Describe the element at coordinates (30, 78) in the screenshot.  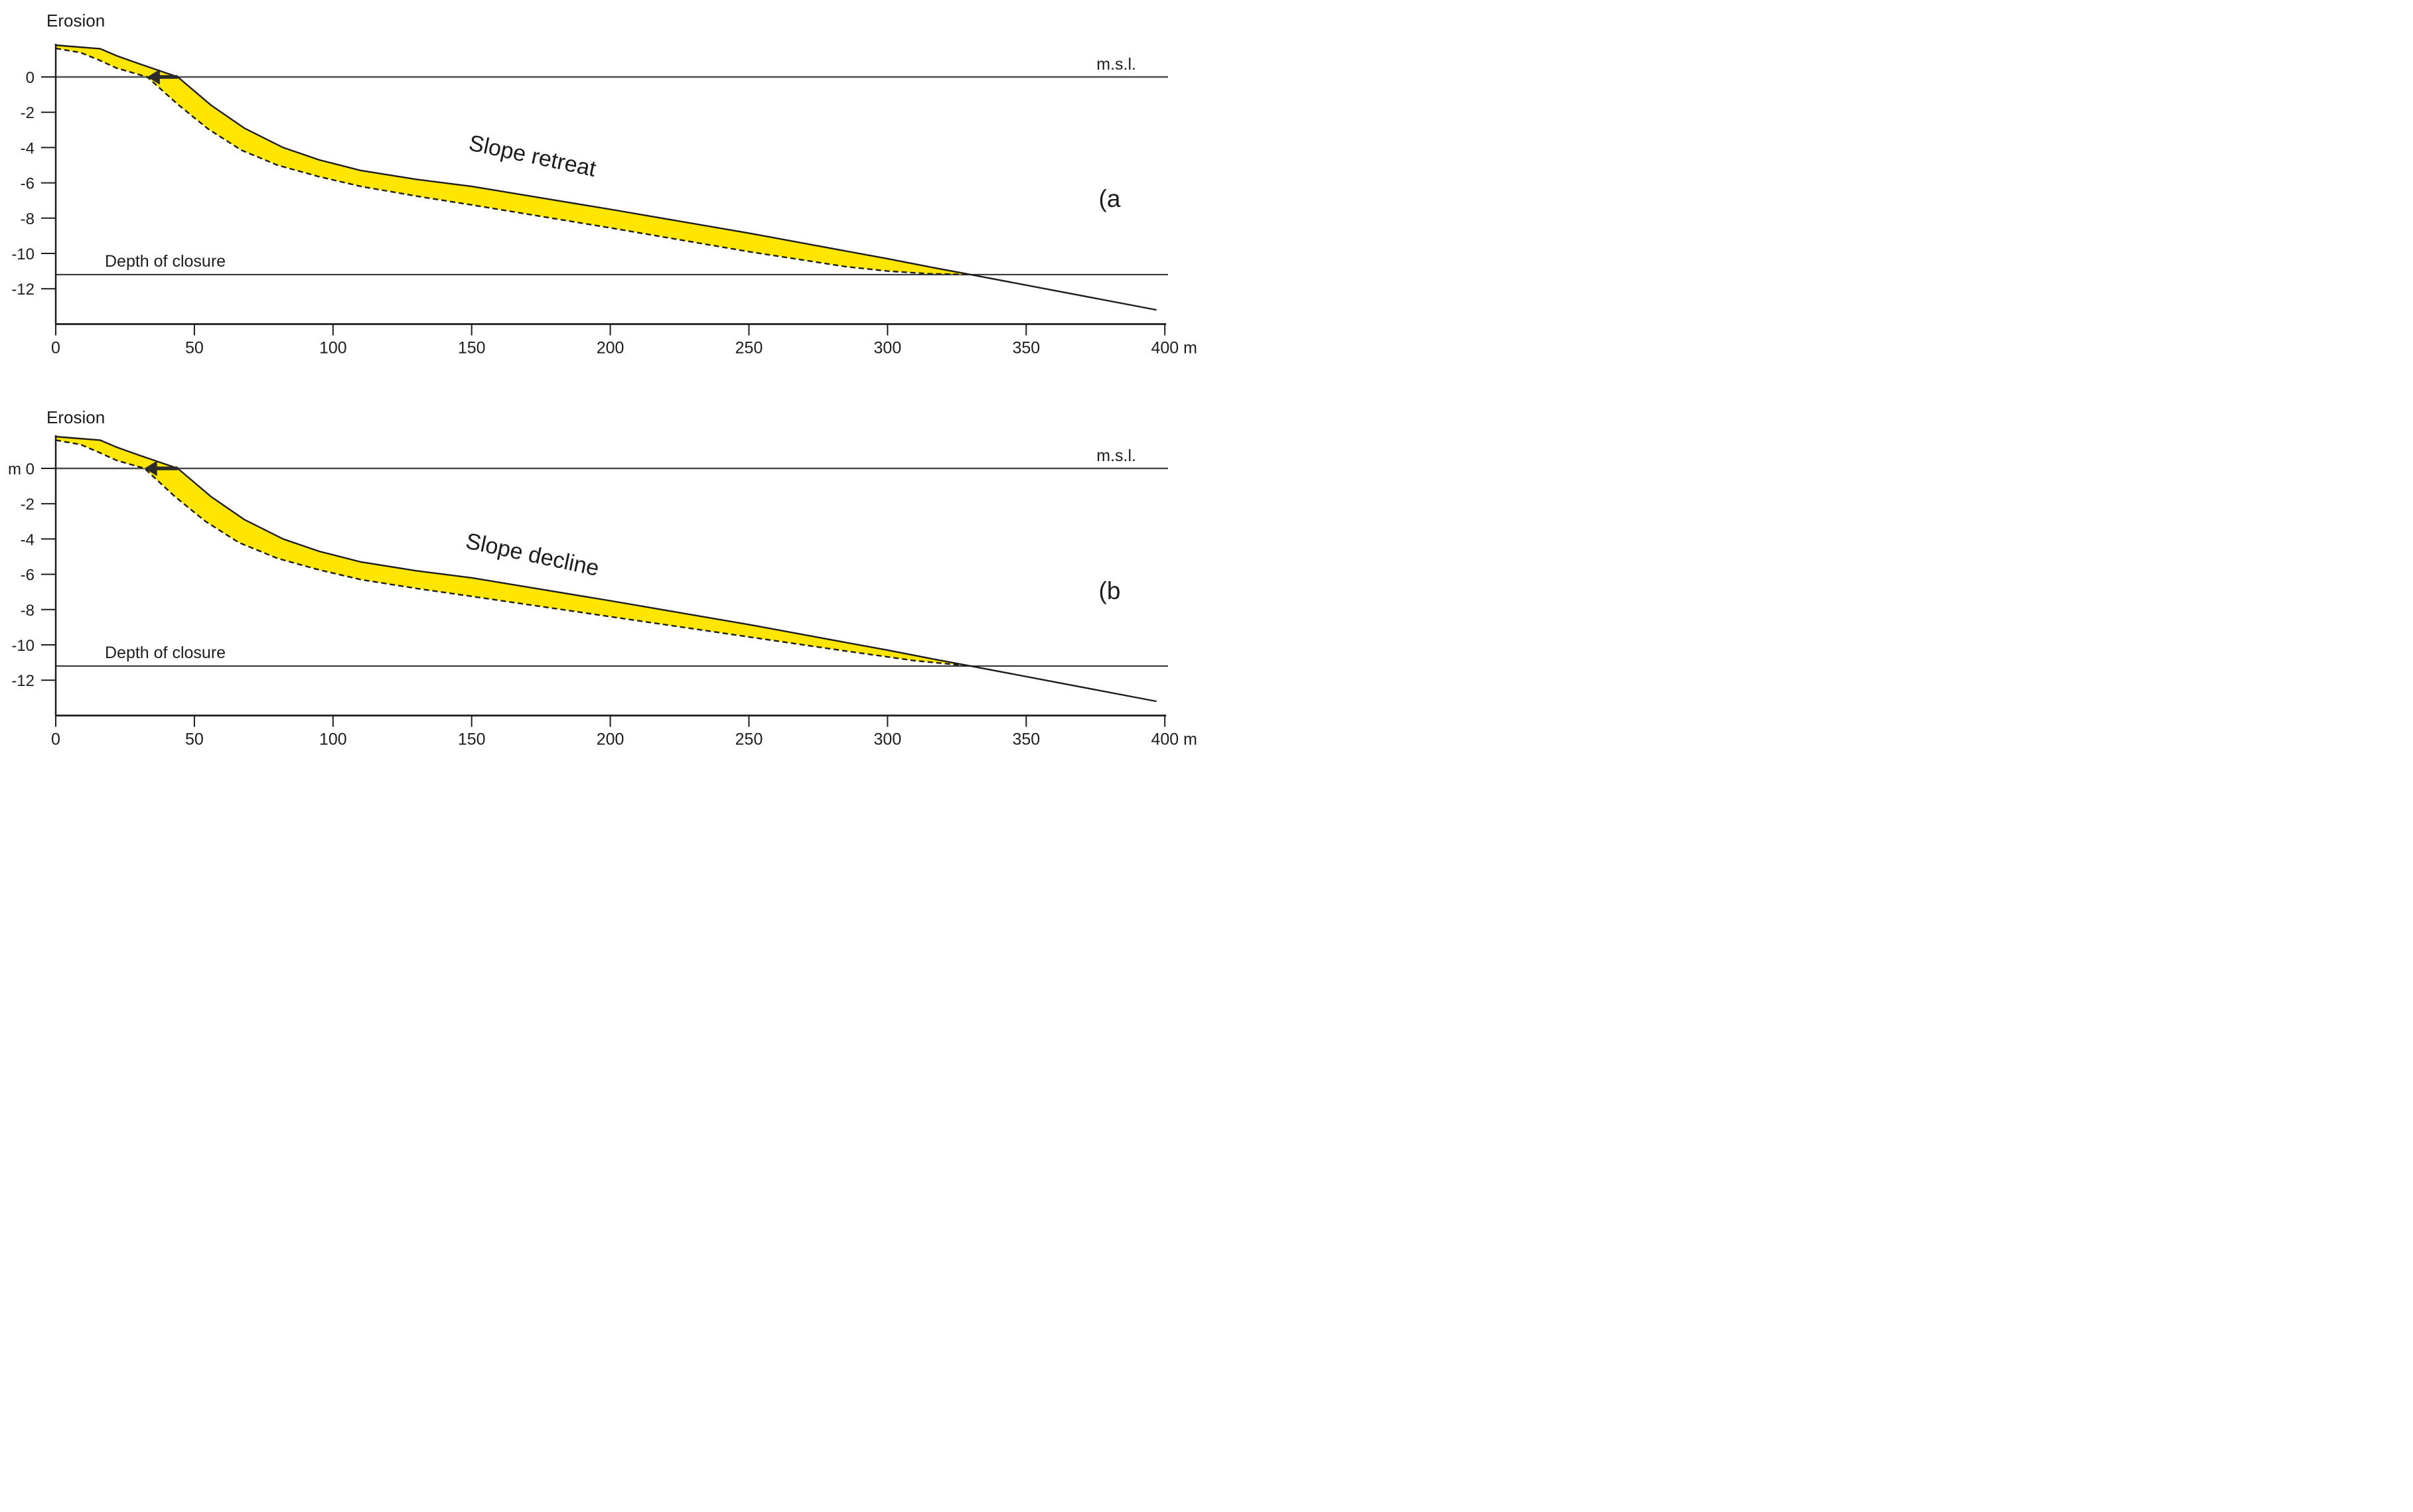
I see `y-tick-label: 0` at that location.